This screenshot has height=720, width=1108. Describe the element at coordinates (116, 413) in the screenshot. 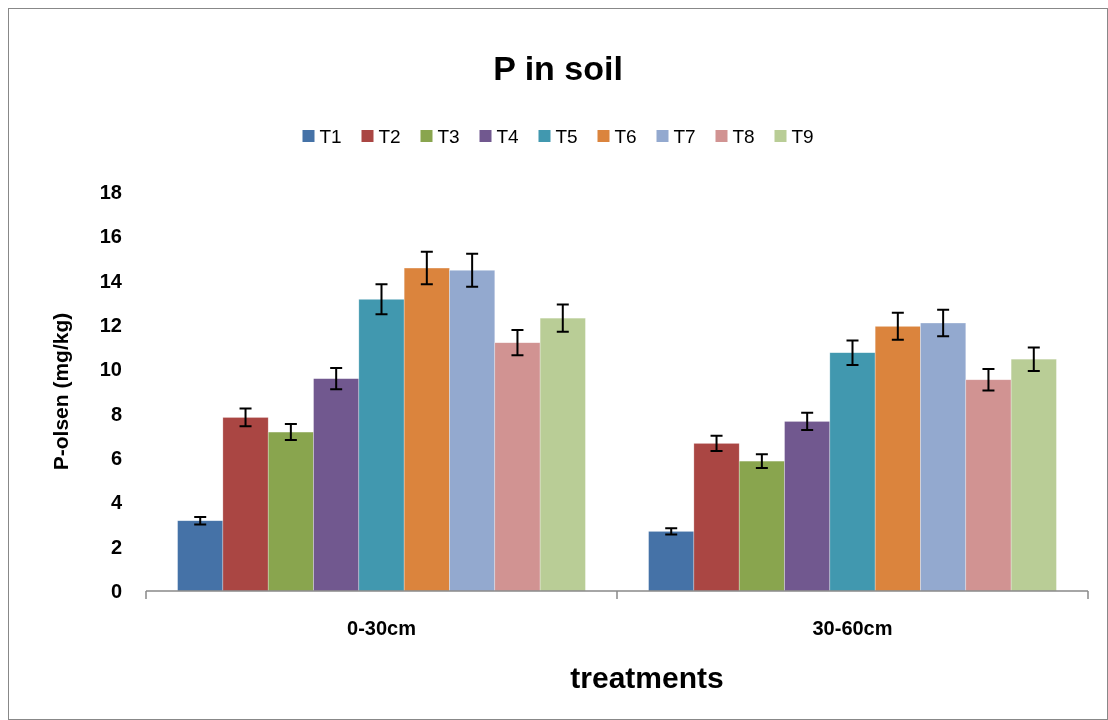

I see `y-tick-label: 8` at that location.